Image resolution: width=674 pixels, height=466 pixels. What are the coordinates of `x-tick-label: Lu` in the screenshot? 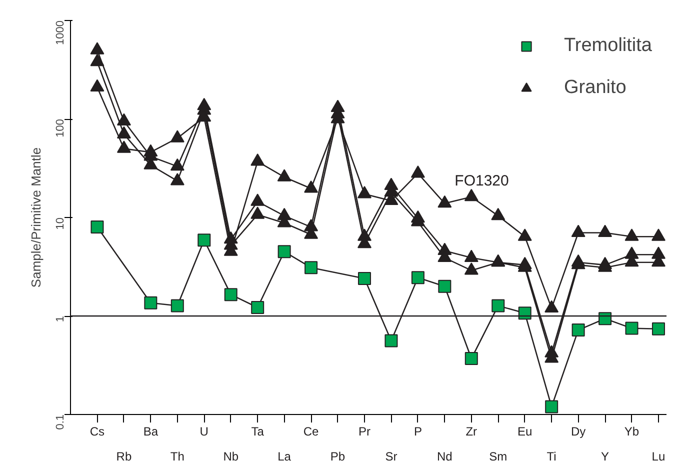 It's located at (659, 457).